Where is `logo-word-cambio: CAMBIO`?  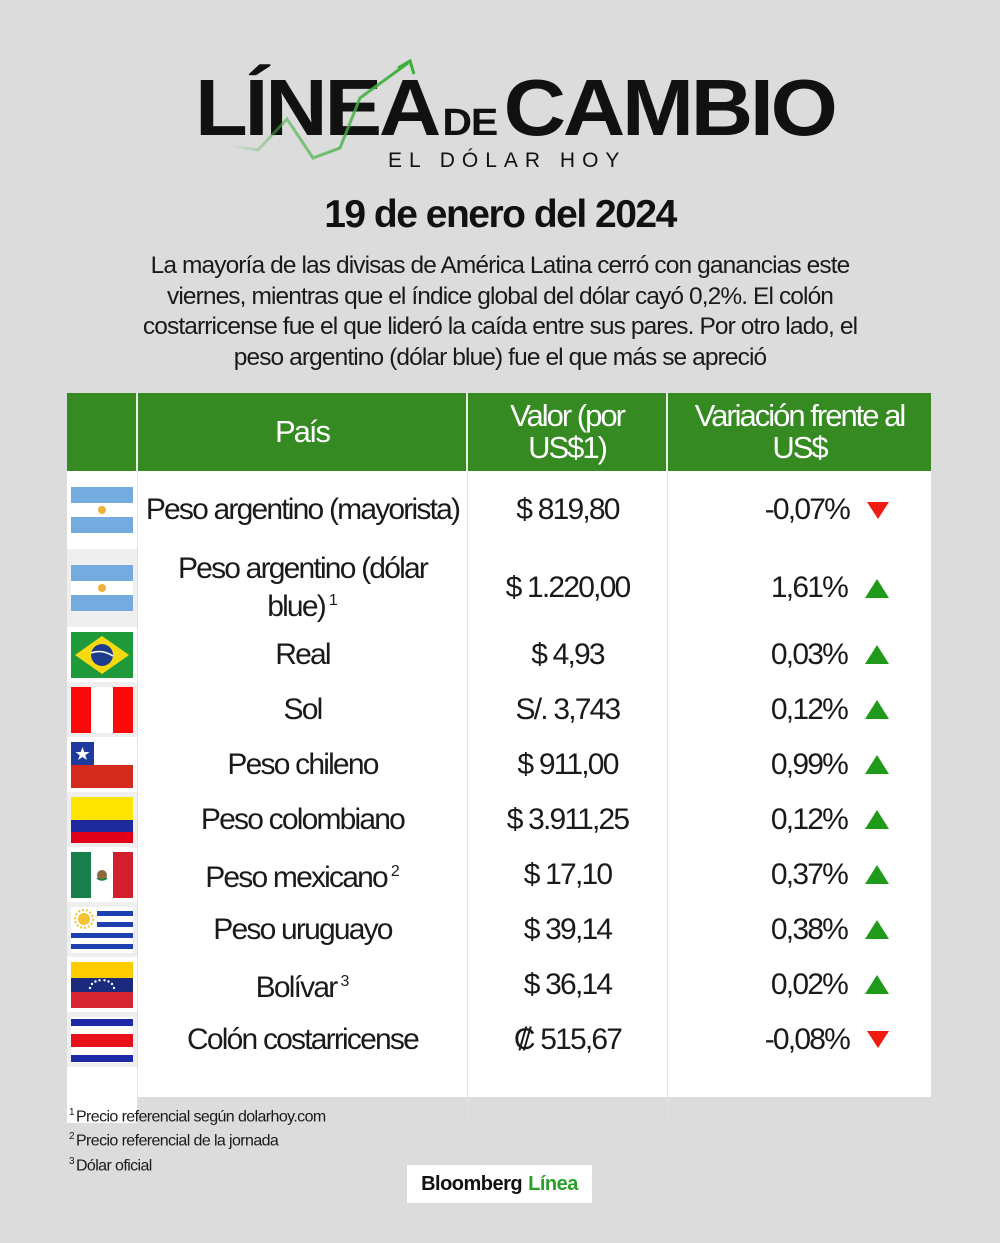
logo-word-cambio: CAMBIO is located at coordinates (670, 107).